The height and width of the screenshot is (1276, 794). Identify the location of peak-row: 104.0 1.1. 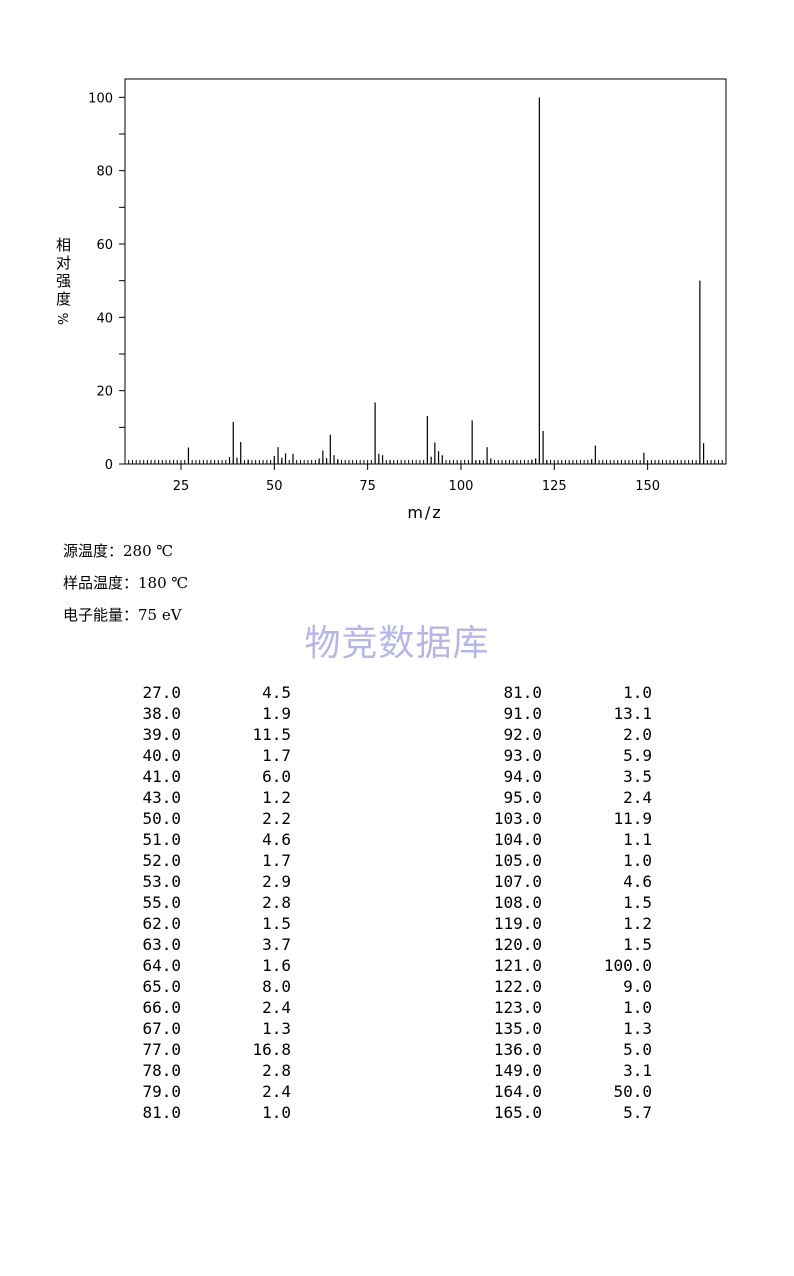
(542, 840).